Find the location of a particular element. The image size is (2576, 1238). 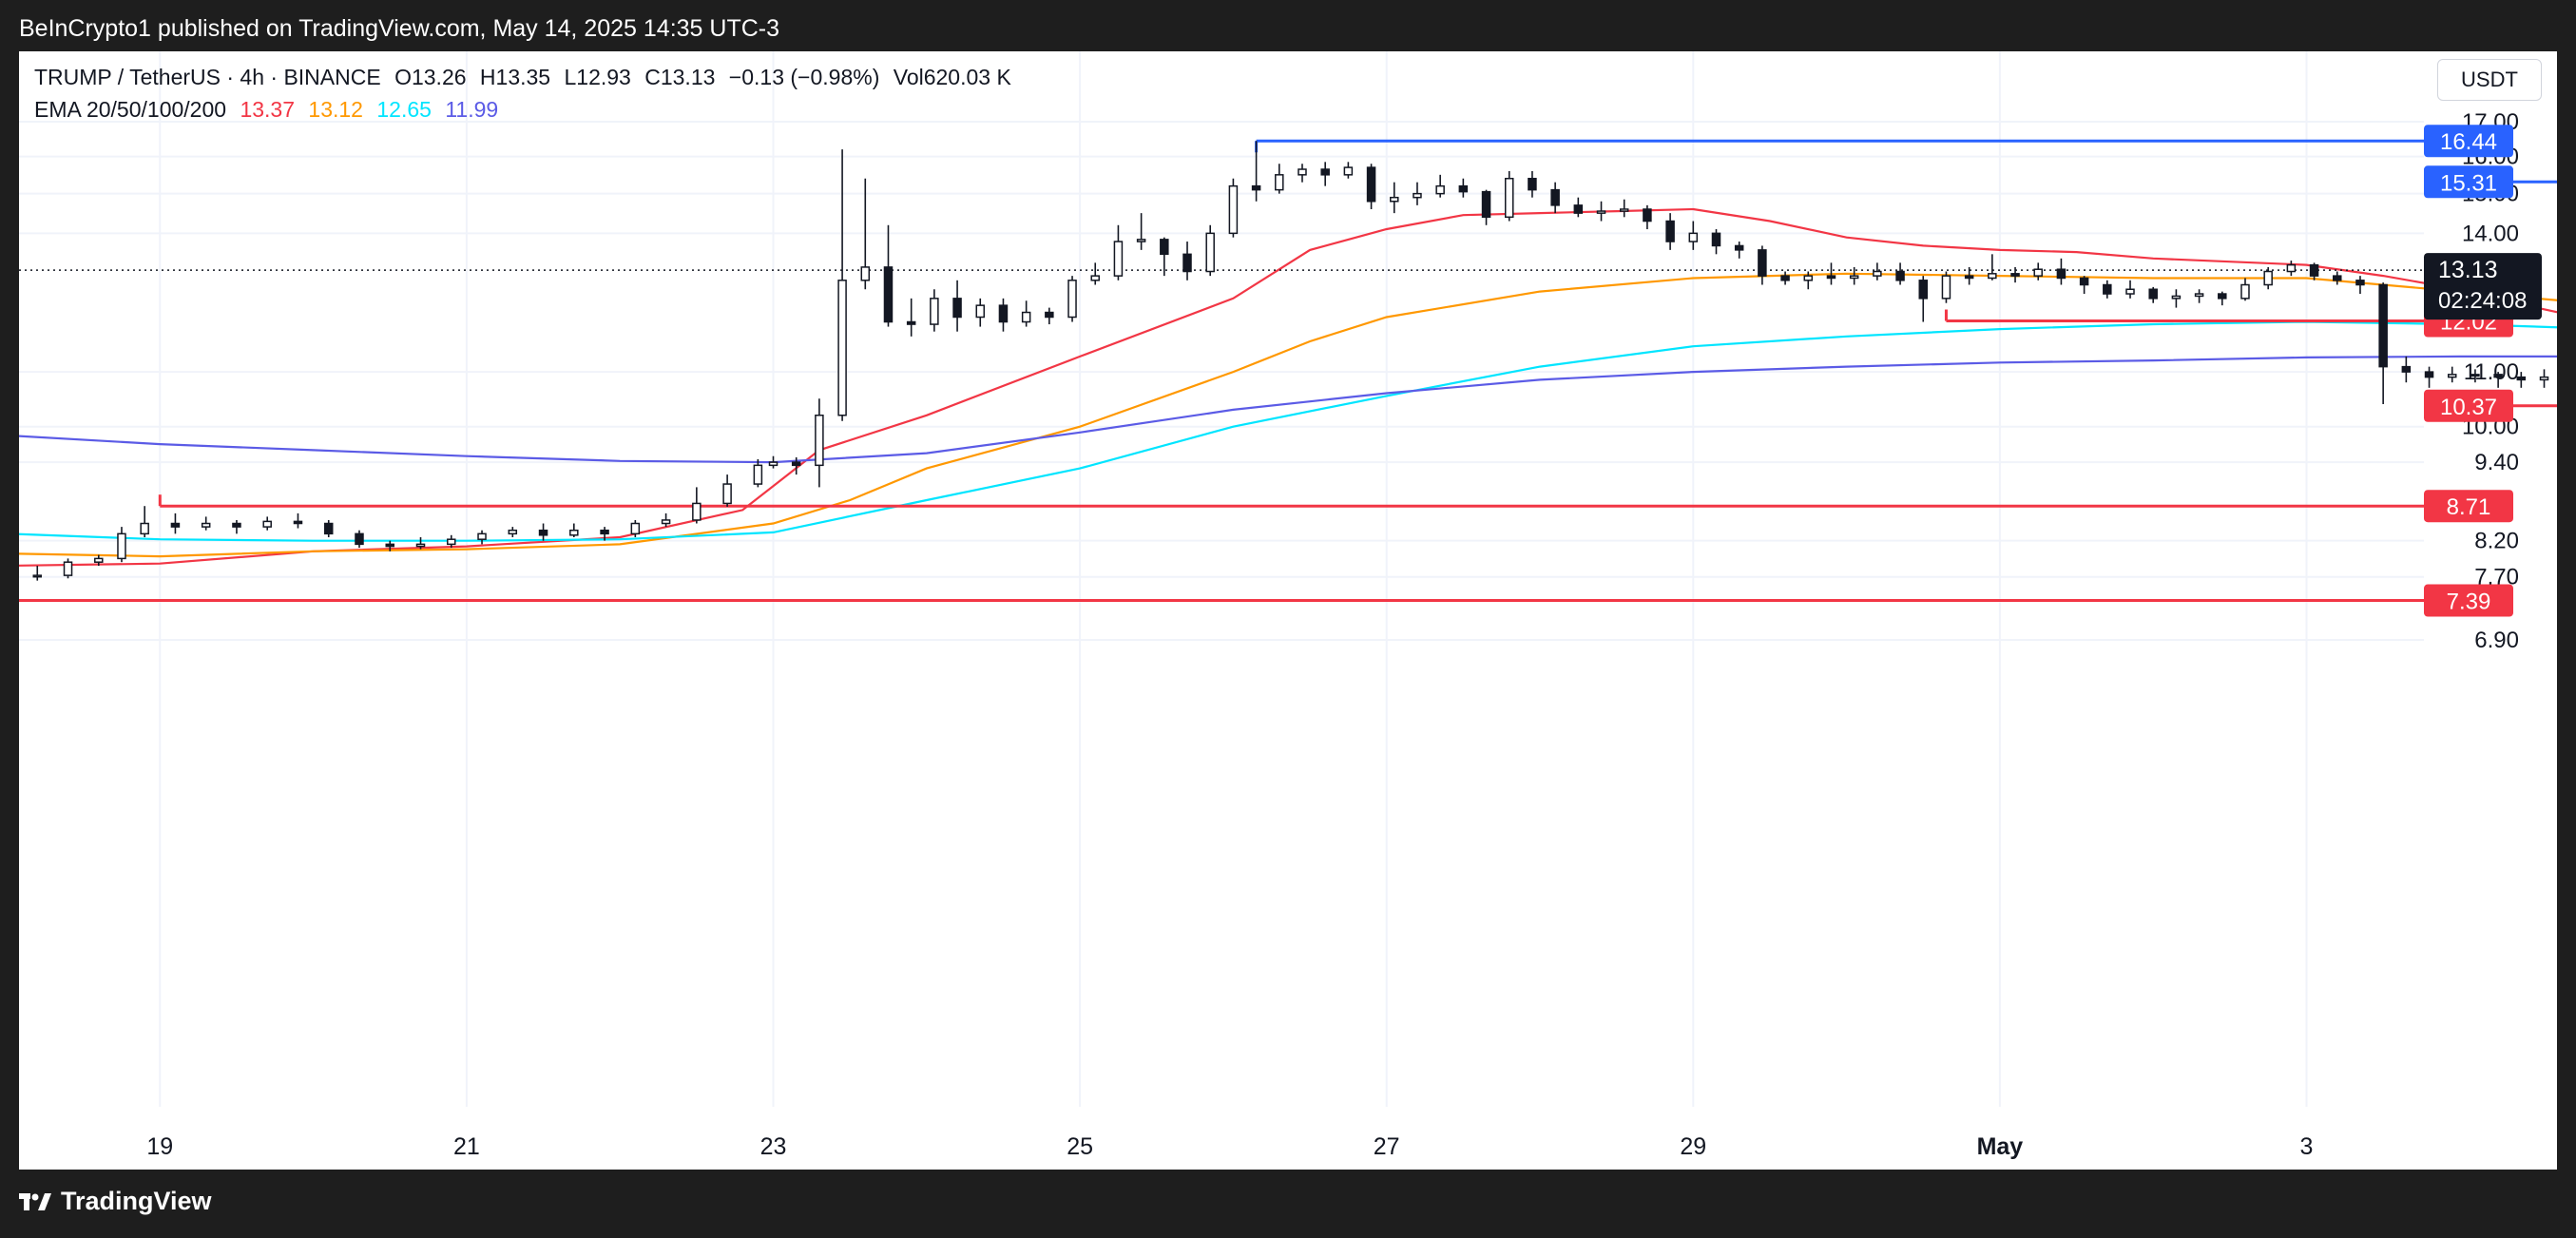

level-badge-label: 16.44 is located at coordinates (2469, 142).